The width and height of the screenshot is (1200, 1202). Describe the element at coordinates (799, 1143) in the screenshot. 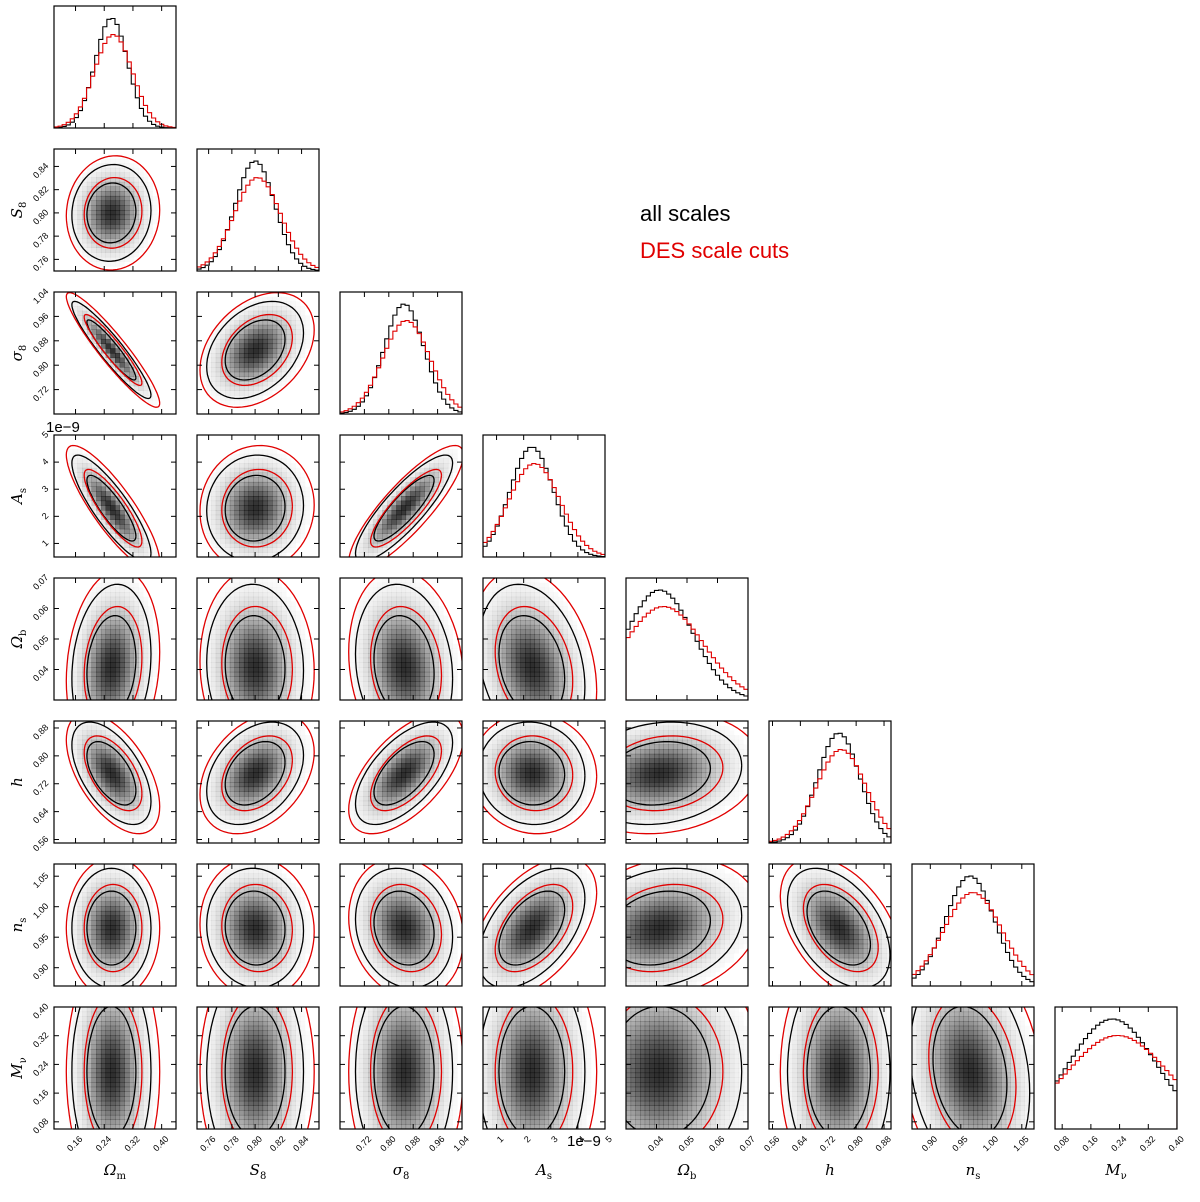

I see `x-tick-label: 0.64` at that location.